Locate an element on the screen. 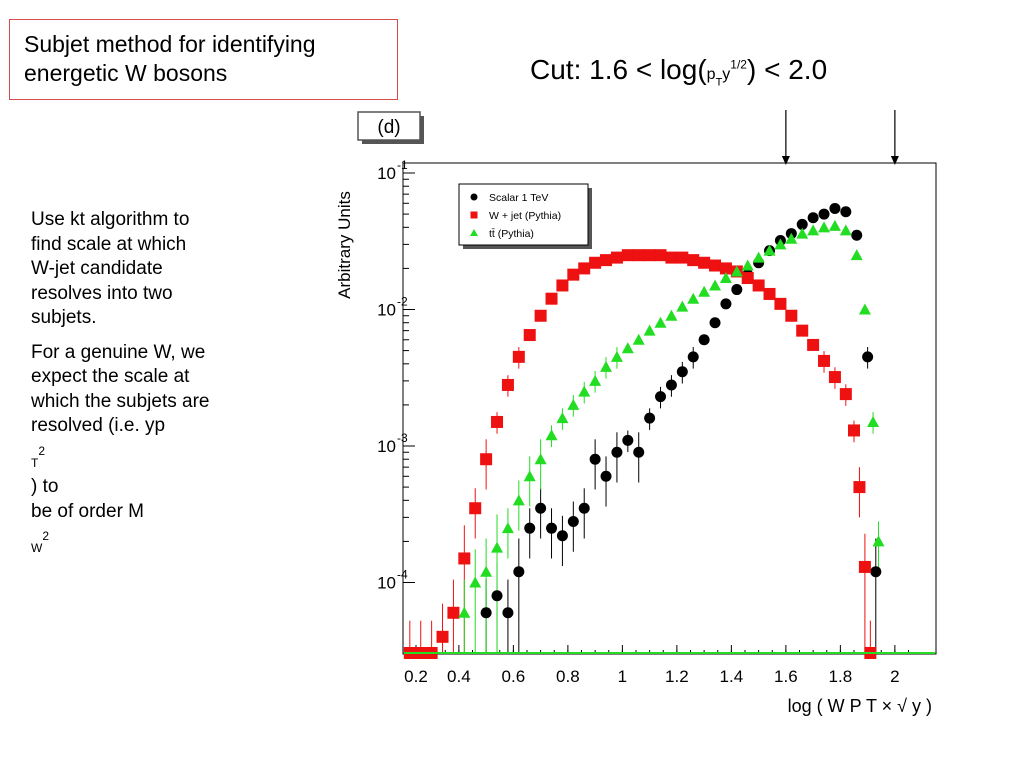  y-tick-label-exponent: -4 is located at coordinates (402, 575).